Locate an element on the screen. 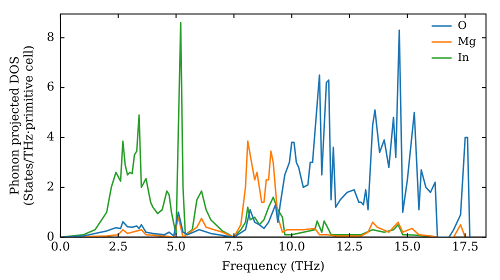 This screenshot has width=500, height=280. y-axis-title: Phonon projected DOS (States/THz·primitive cell) is located at coordinates (21, 125).